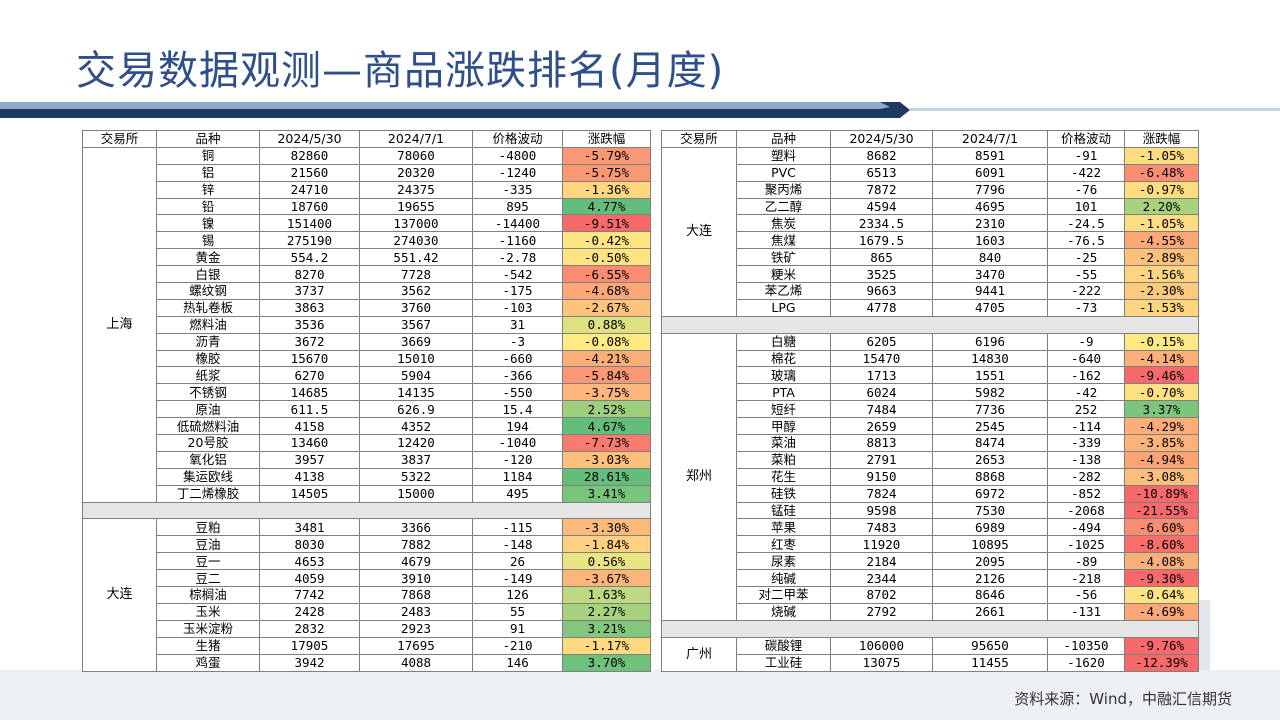 This screenshot has height=720, width=1280. I want to click on end-price-cell: 137000, so click(416, 223).